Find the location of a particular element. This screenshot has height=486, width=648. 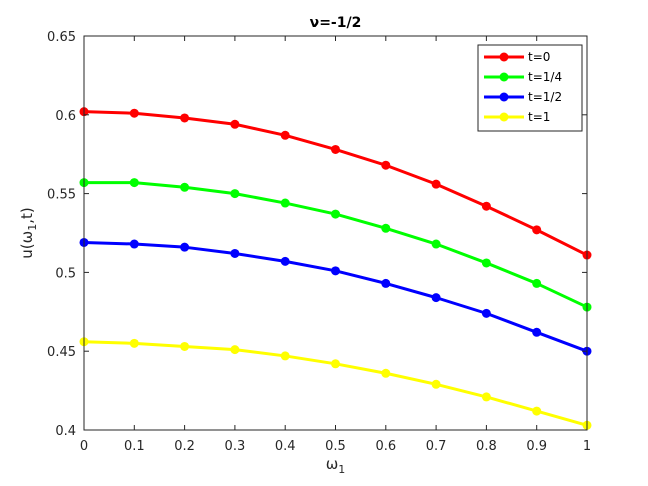

x-tick-label: 0.7 is located at coordinates (436, 446).